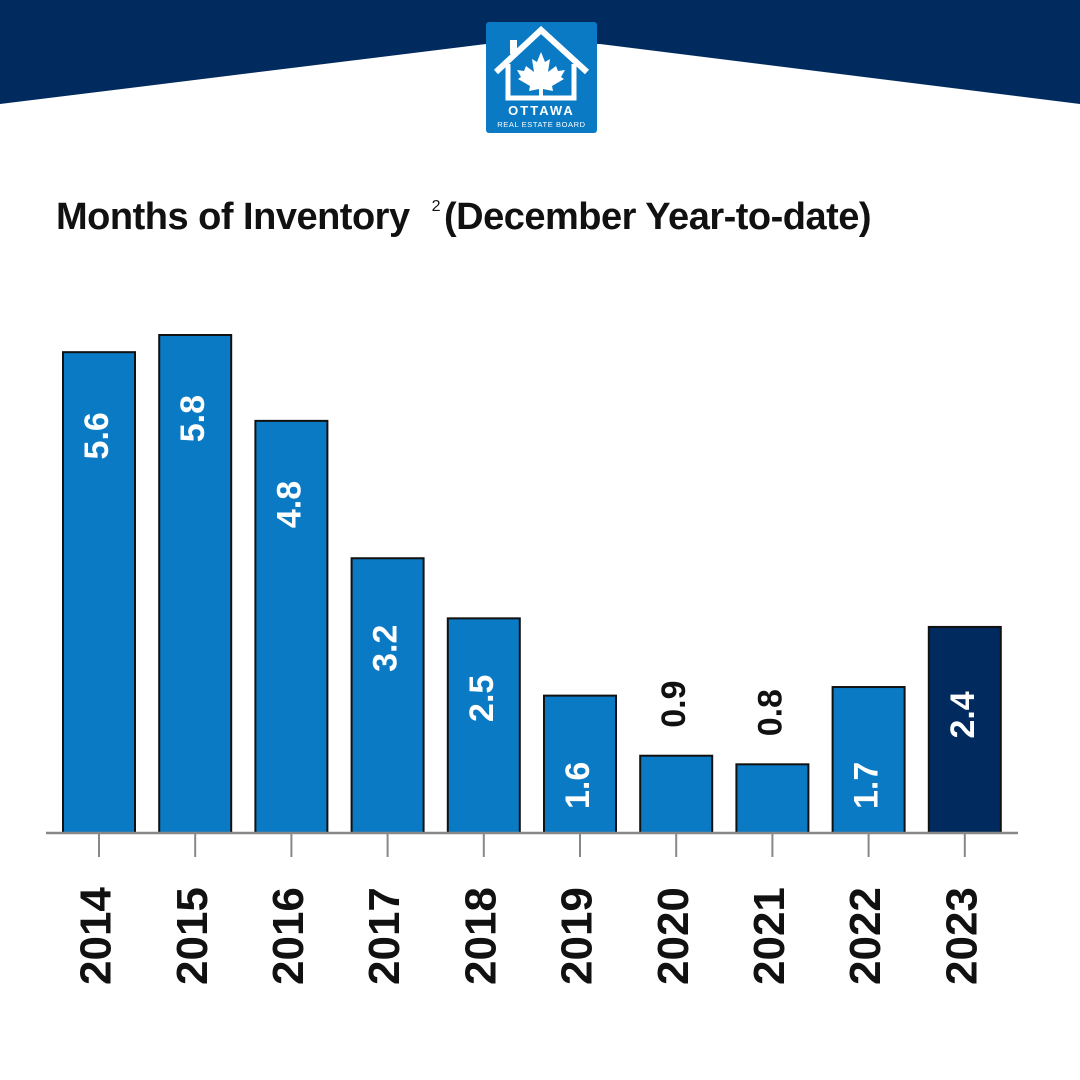  What do you see at coordinates (96, 936) in the screenshot?
I see `x-tick-label-2014: 2014` at bounding box center [96, 936].